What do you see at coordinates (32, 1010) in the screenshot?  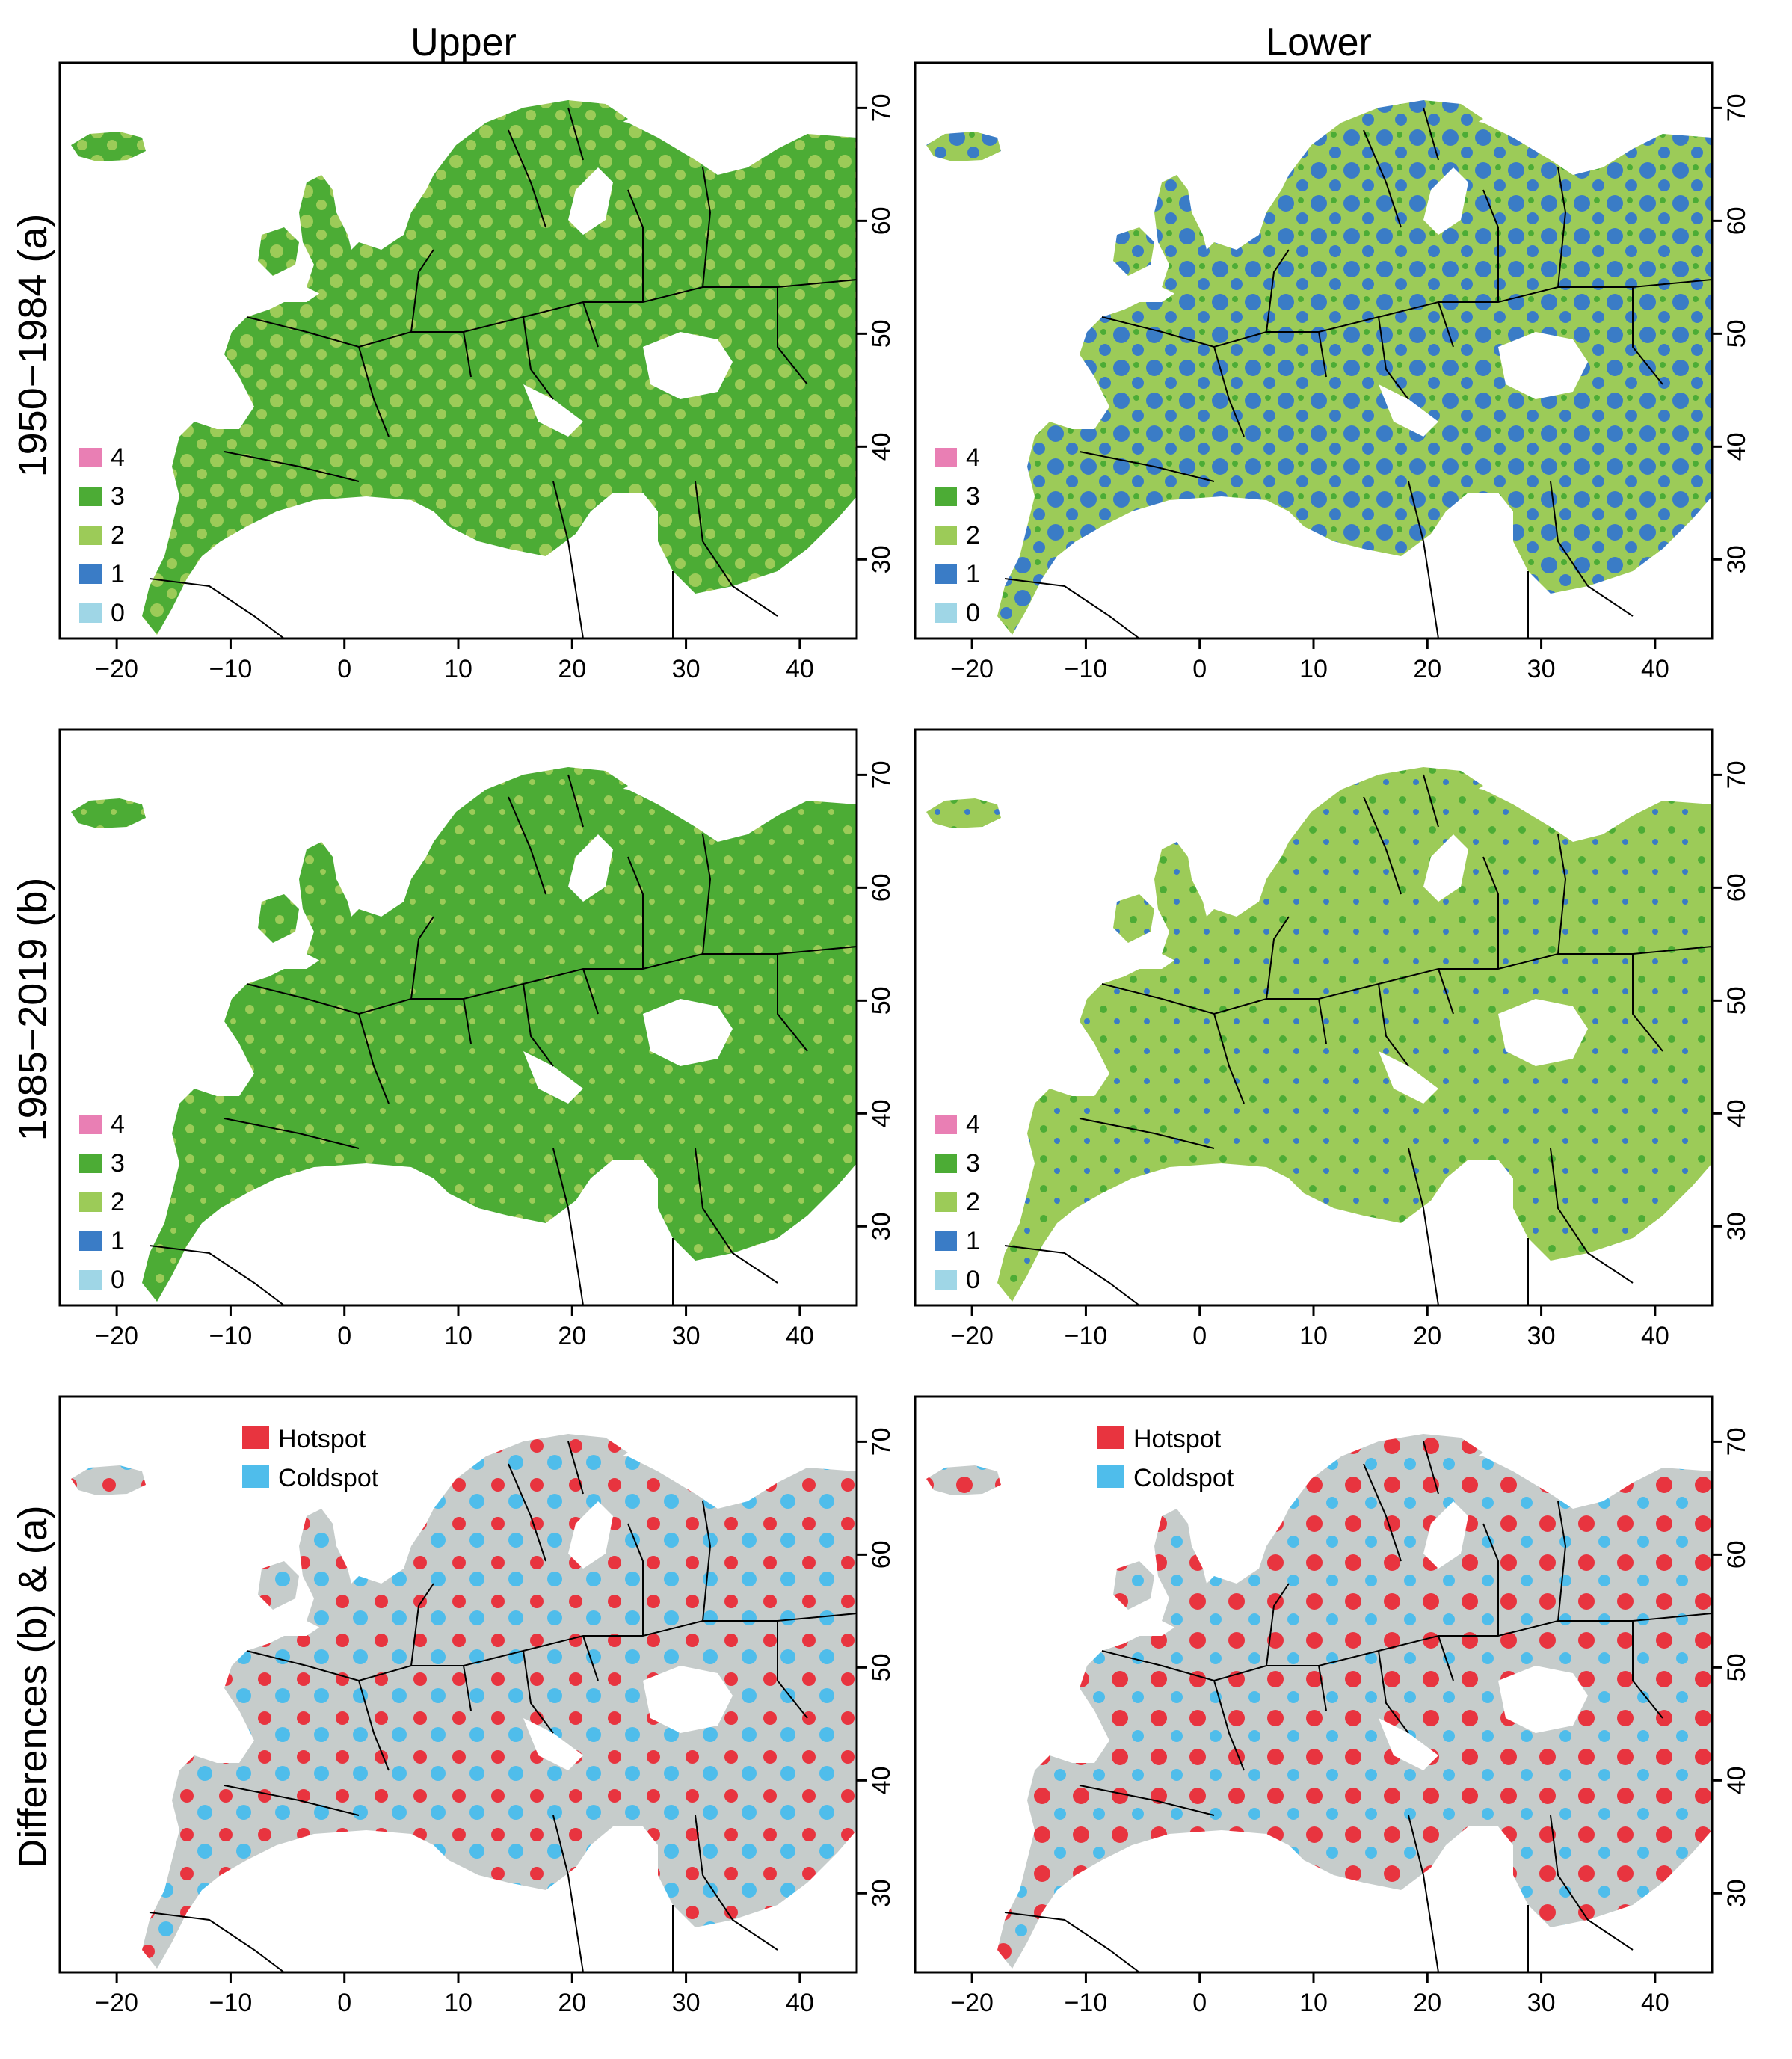 I see `row-title-period-b: 1985−2019 (b)` at bounding box center [32, 1010].